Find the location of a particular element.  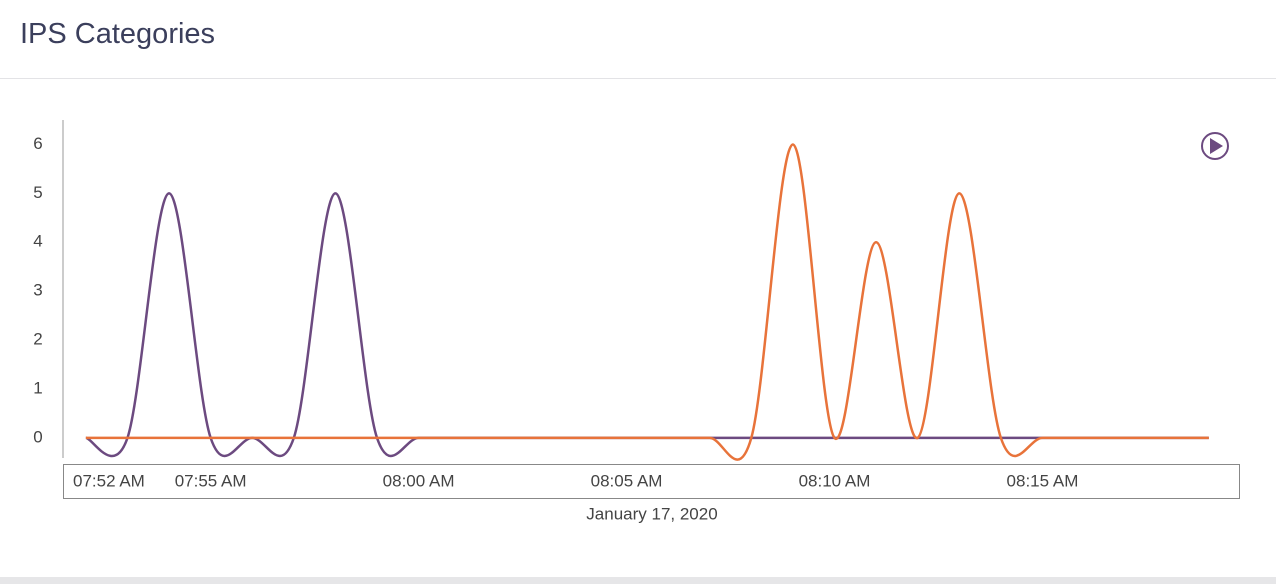

y-tick-label: 3 is located at coordinates (37, 290).